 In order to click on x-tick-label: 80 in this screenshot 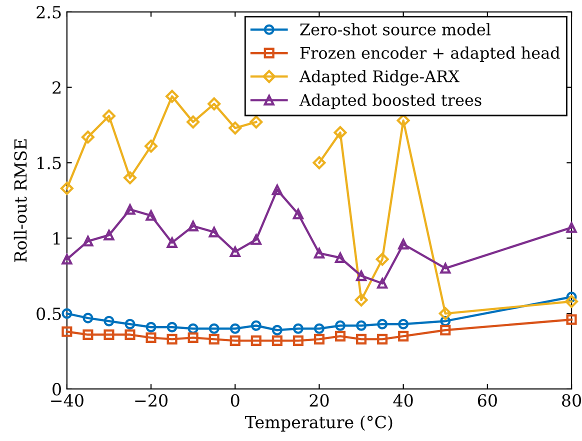, I will do `click(572, 400)`.